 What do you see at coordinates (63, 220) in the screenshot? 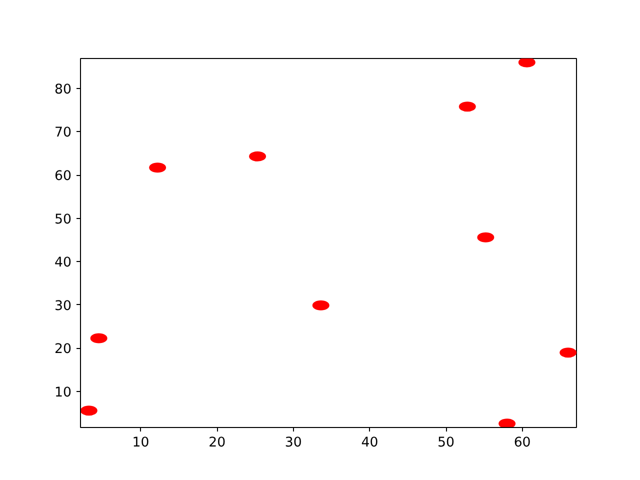
I see `y-tick-label: 50` at bounding box center [63, 220].